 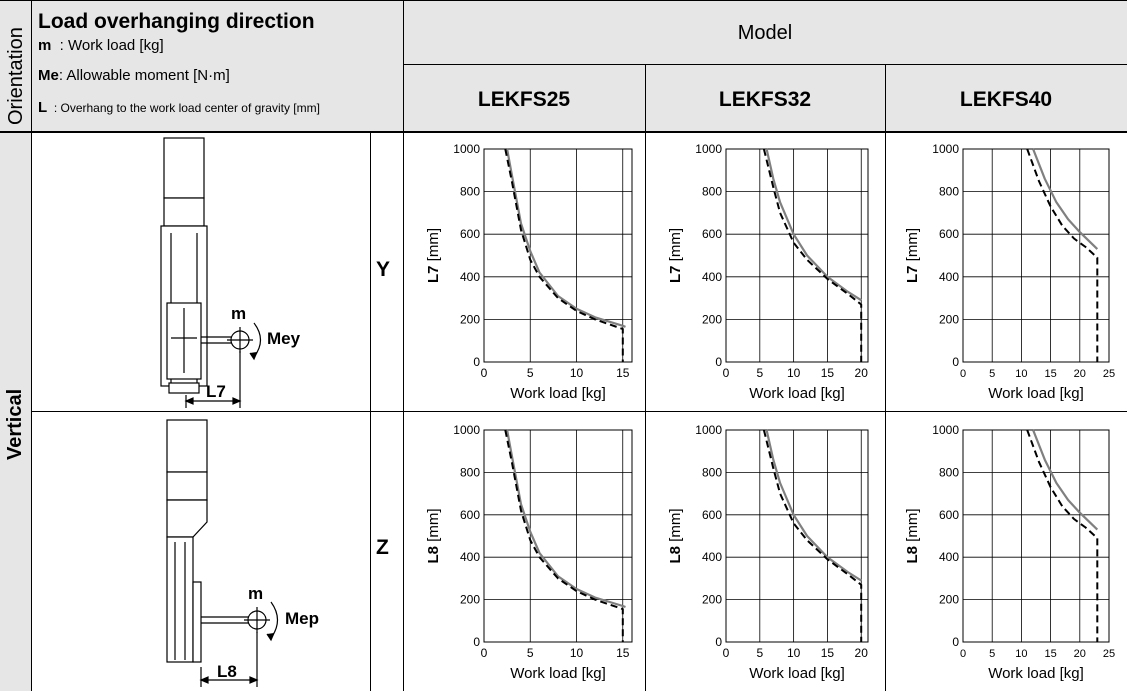 What do you see at coordinates (176, 21) in the screenshot?
I see `load-direction-title-text: Load overhanging direction` at bounding box center [176, 21].